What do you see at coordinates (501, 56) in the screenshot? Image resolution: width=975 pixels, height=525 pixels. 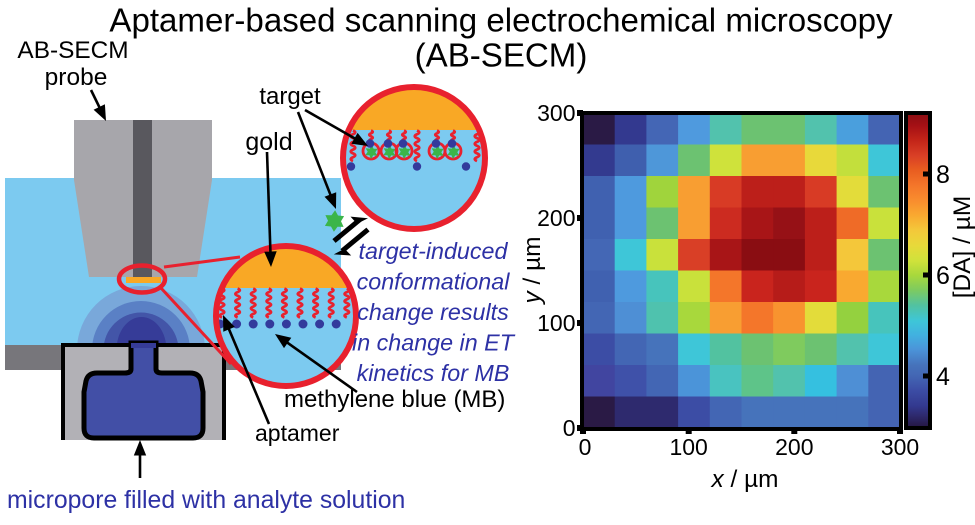 I see `svg-text: (AB-SECM)` at bounding box center [501, 56].